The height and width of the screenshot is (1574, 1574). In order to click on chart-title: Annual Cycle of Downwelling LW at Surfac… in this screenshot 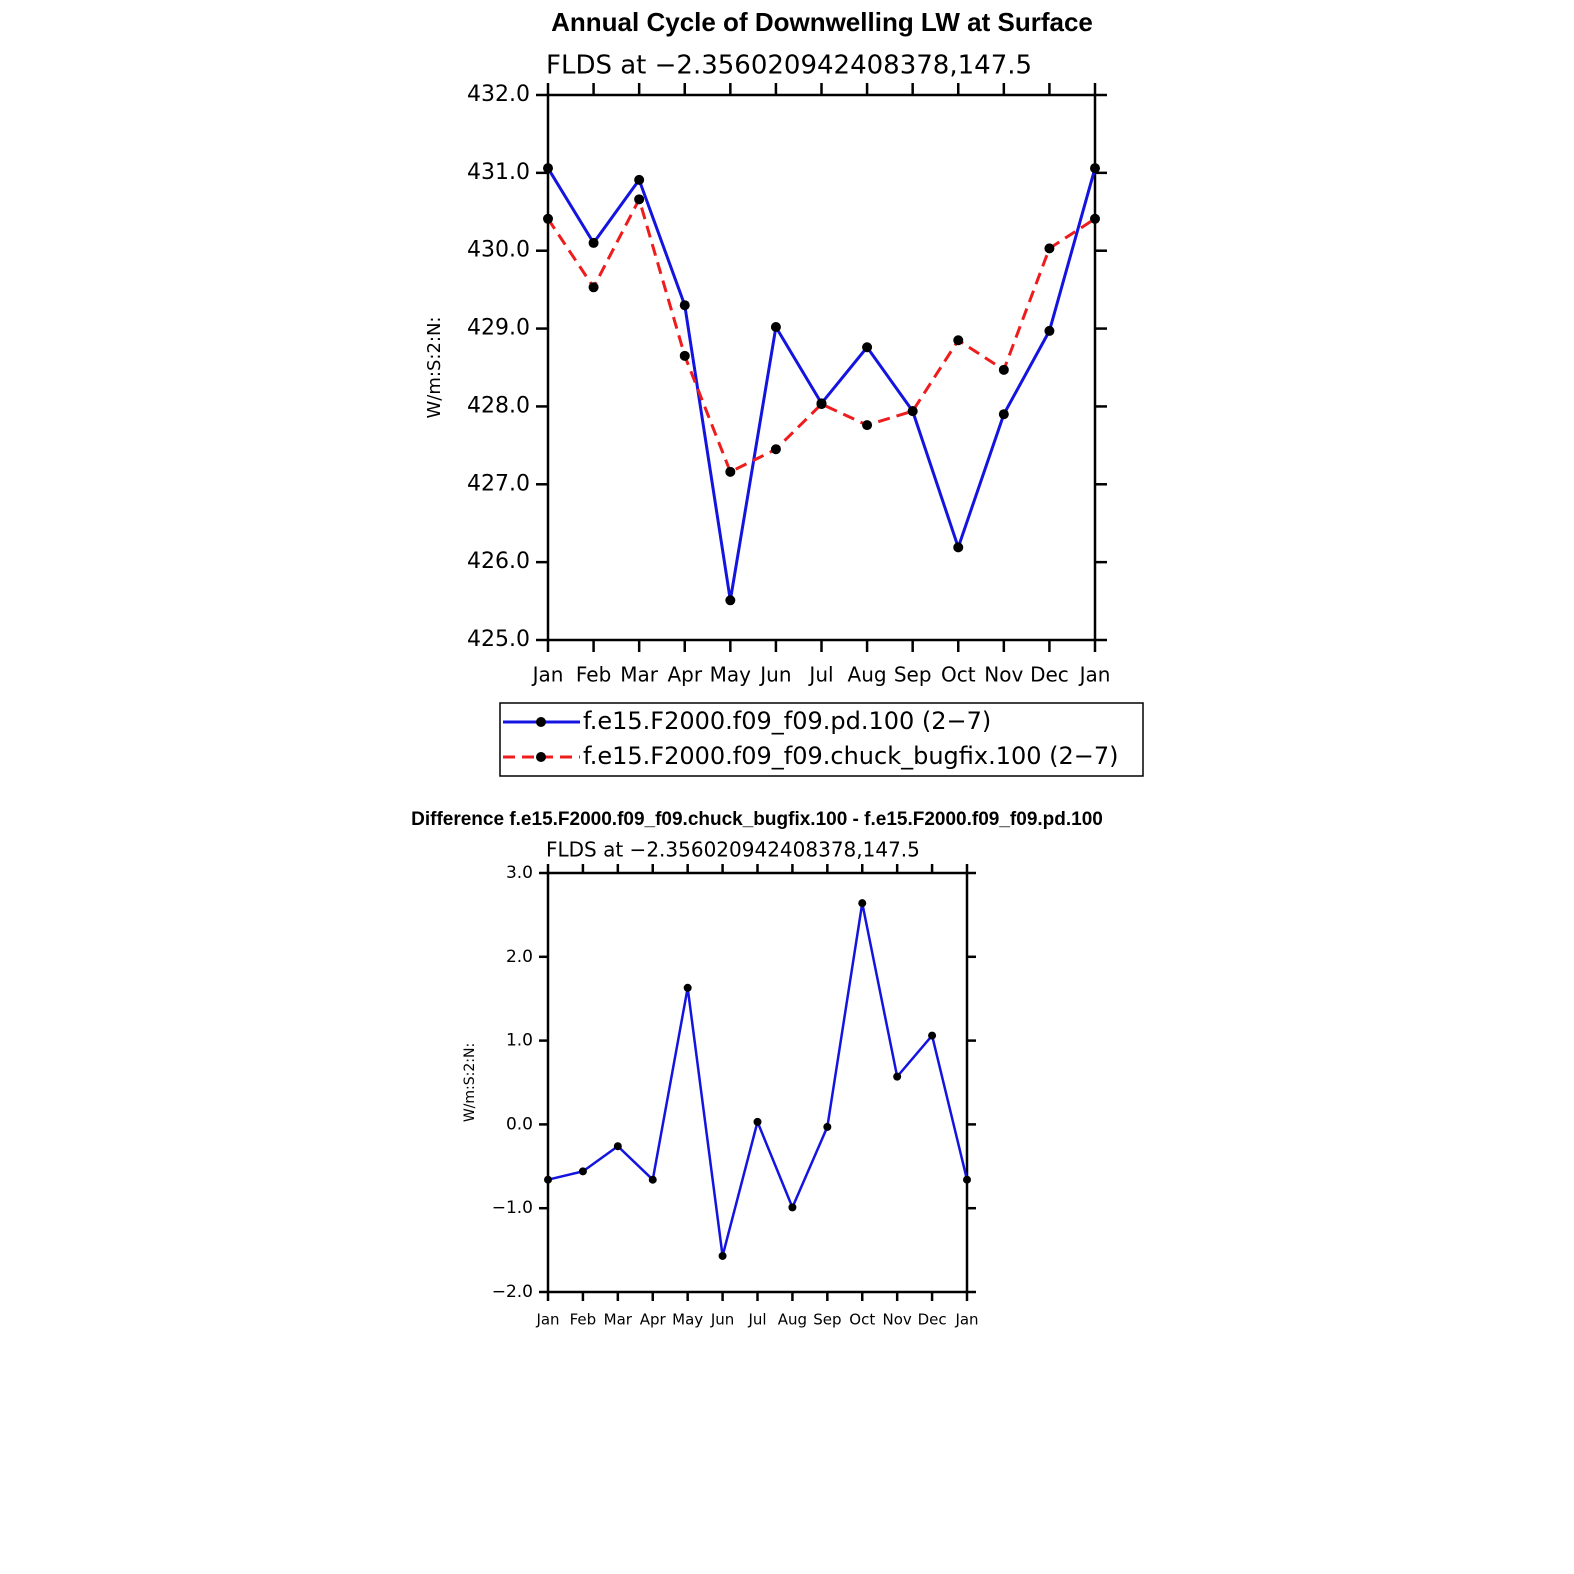, I will do `click(822, 22)`.